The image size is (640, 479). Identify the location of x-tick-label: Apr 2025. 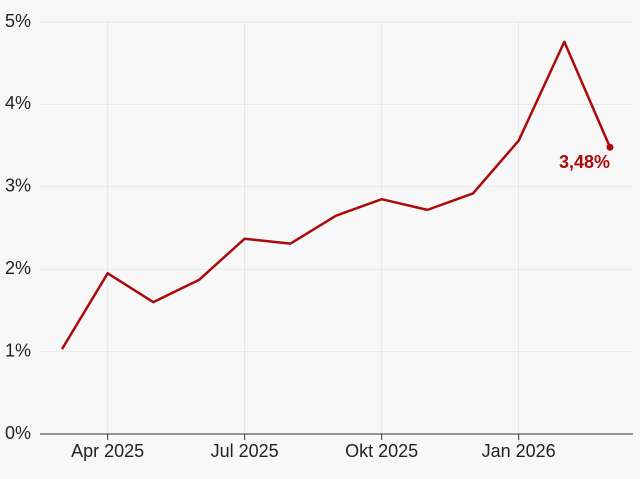
(107, 451).